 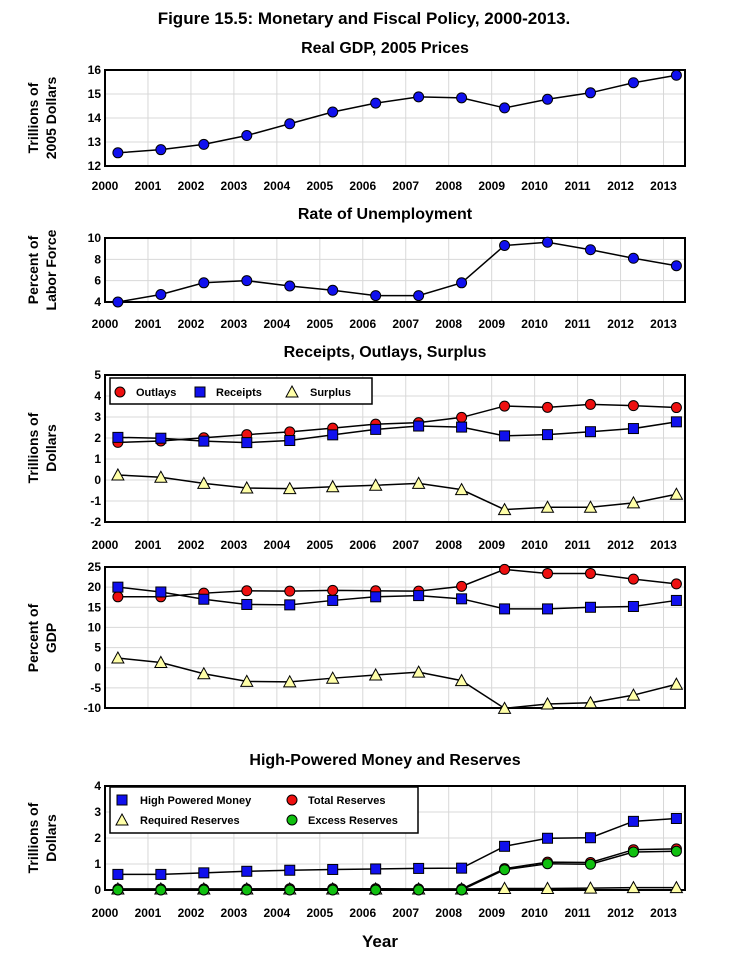 What do you see at coordinates (42, 637) in the screenshot?
I see `y-axis-label: Percent of GDP` at bounding box center [42, 637].